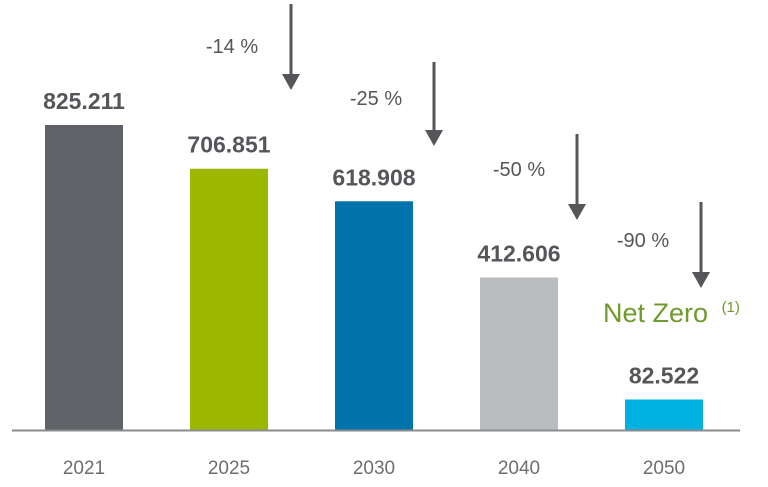  I want to click on bar-2040, so click(519, 353).